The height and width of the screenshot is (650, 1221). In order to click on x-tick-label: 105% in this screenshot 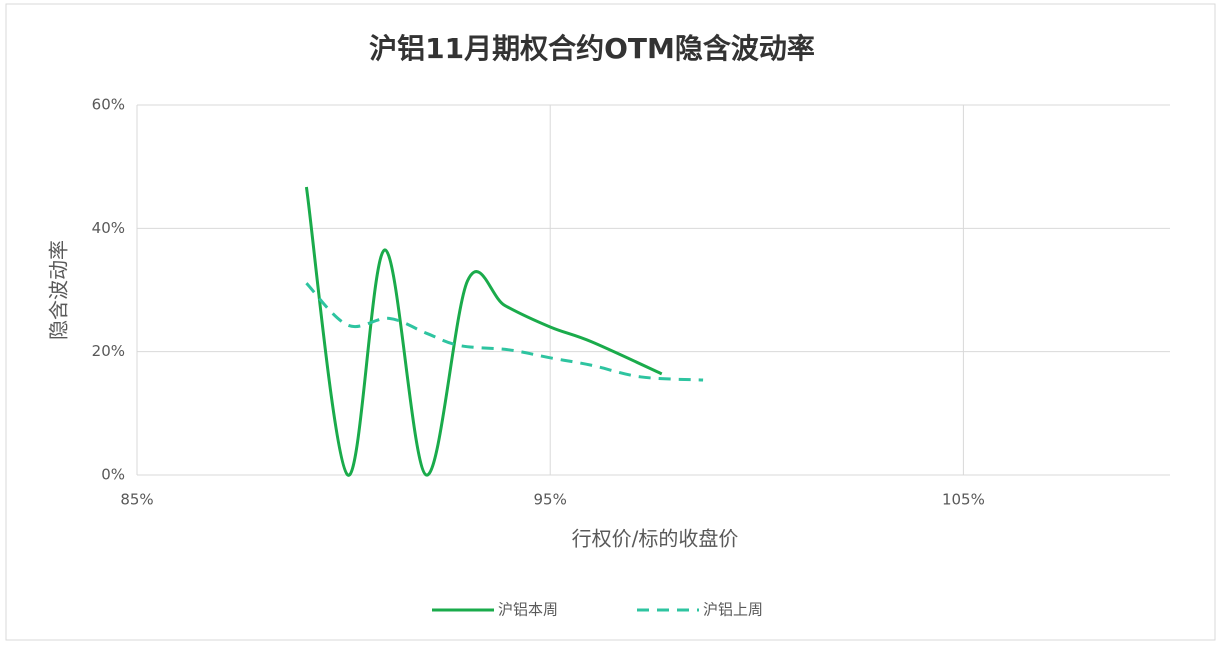, I will do `click(963, 500)`.